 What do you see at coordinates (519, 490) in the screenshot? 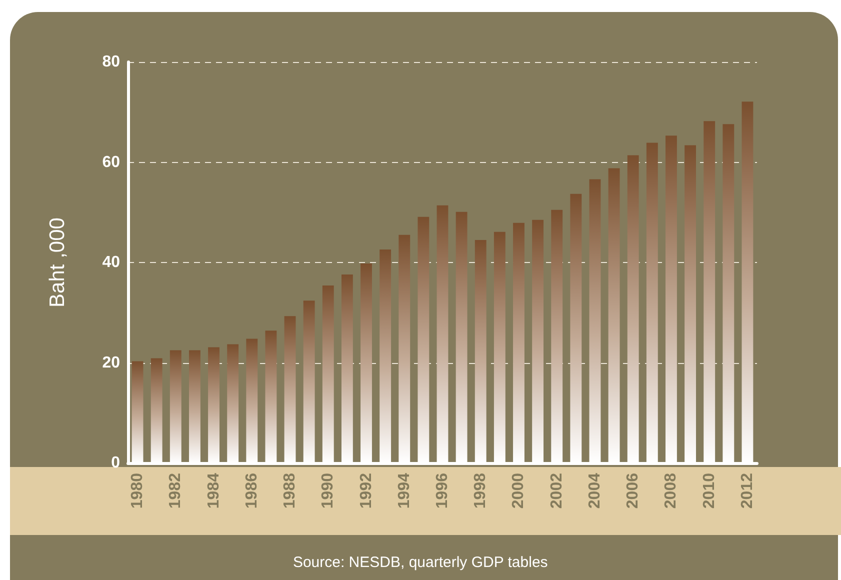
I see `x-tick-label: 2000` at bounding box center [519, 490].